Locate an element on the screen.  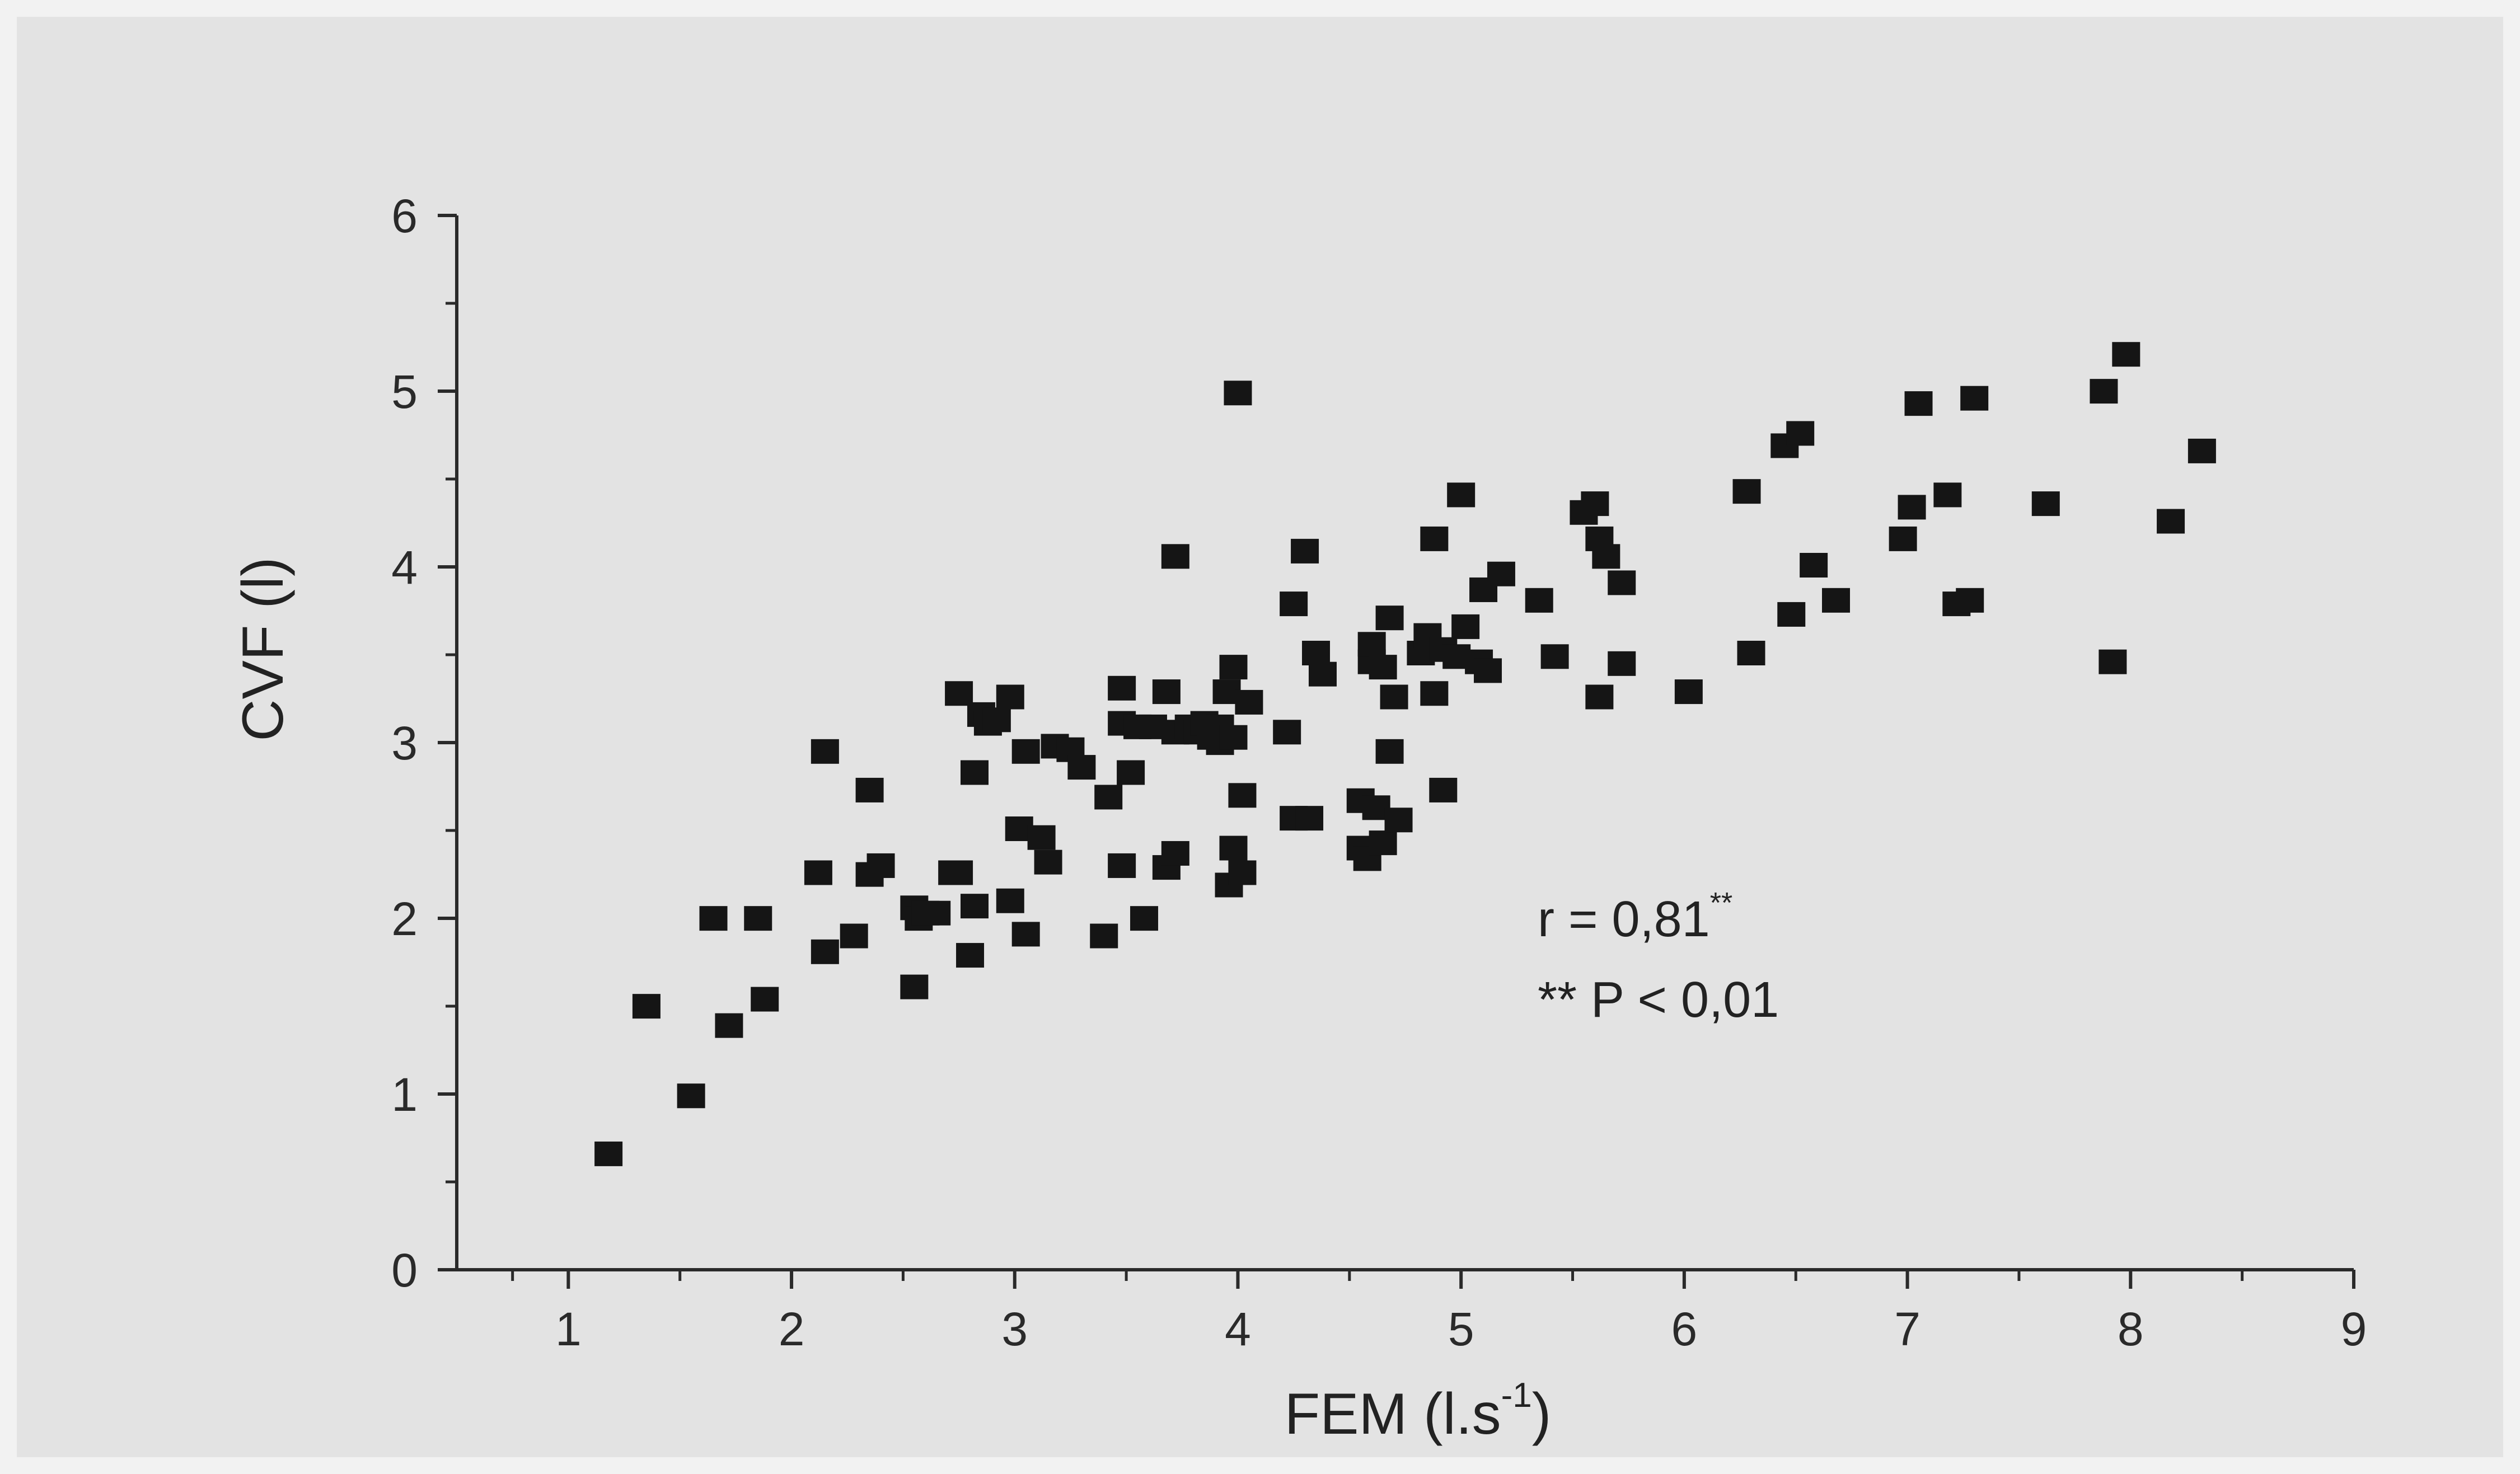
p-value-label: ** P < 0,01 is located at coordinates (1658, 1000).